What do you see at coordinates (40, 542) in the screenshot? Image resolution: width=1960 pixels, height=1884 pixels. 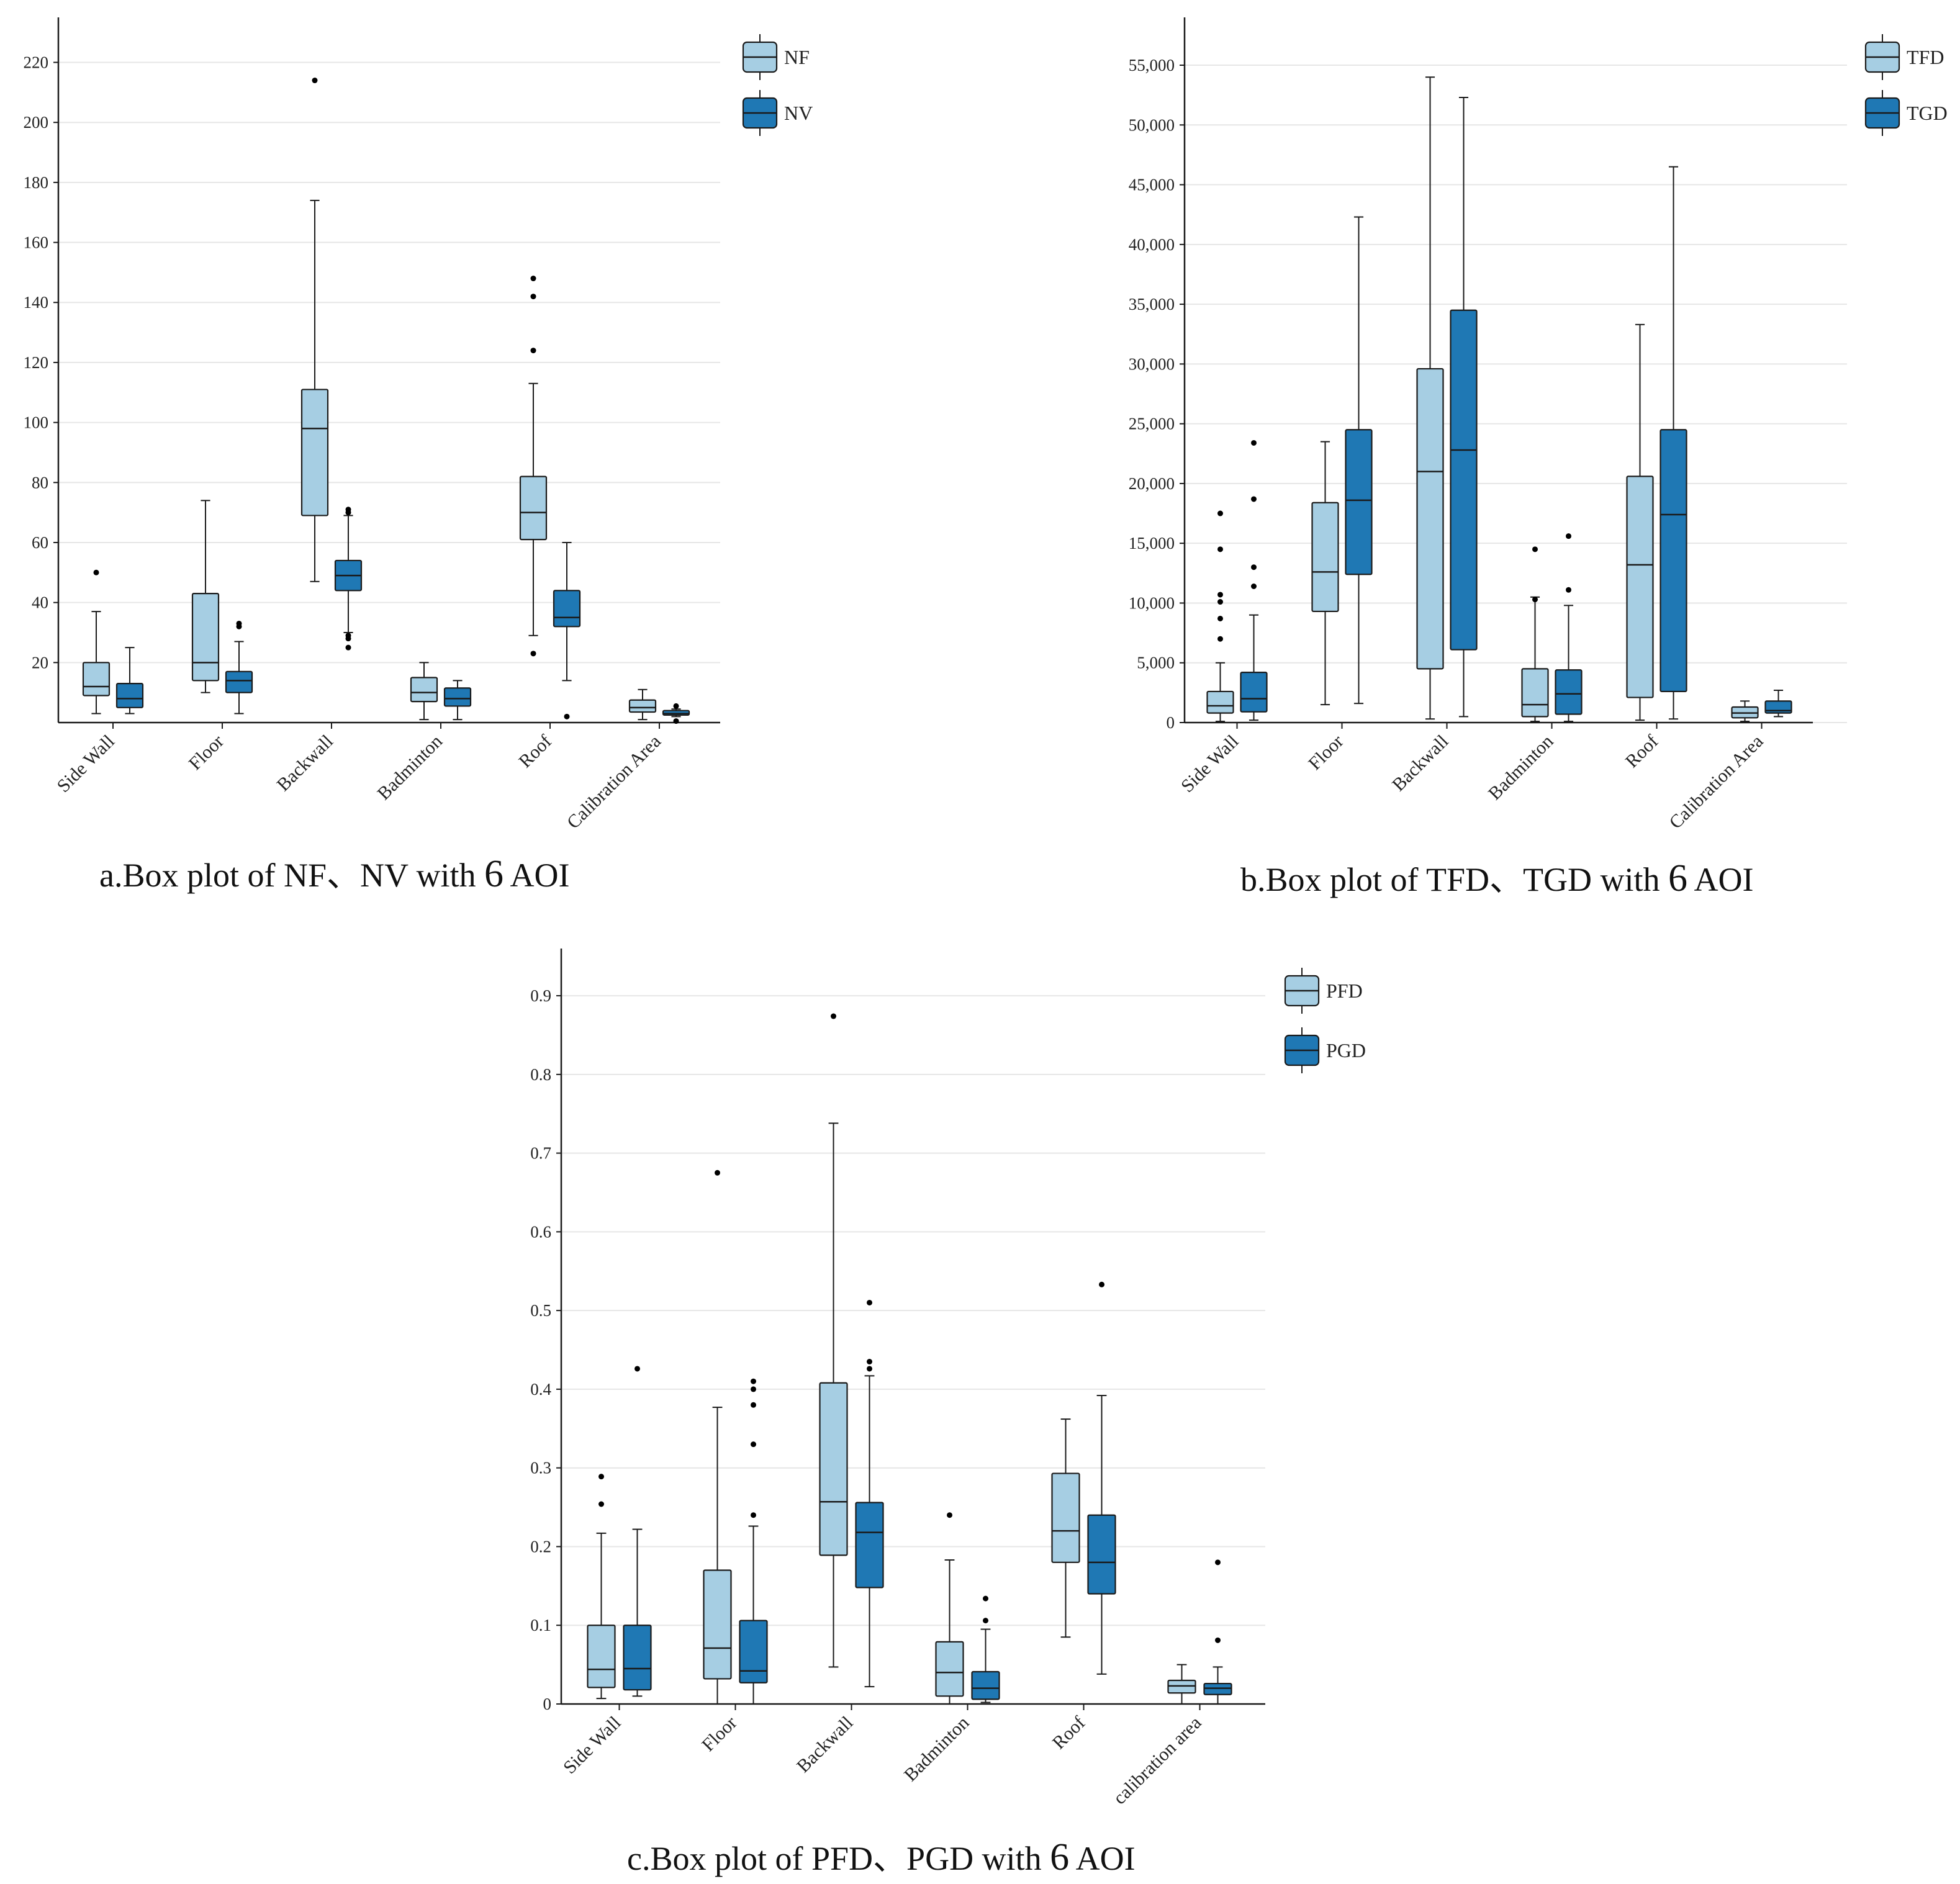 I see `y-tick-label: 60` at bounding box center [40, 542].